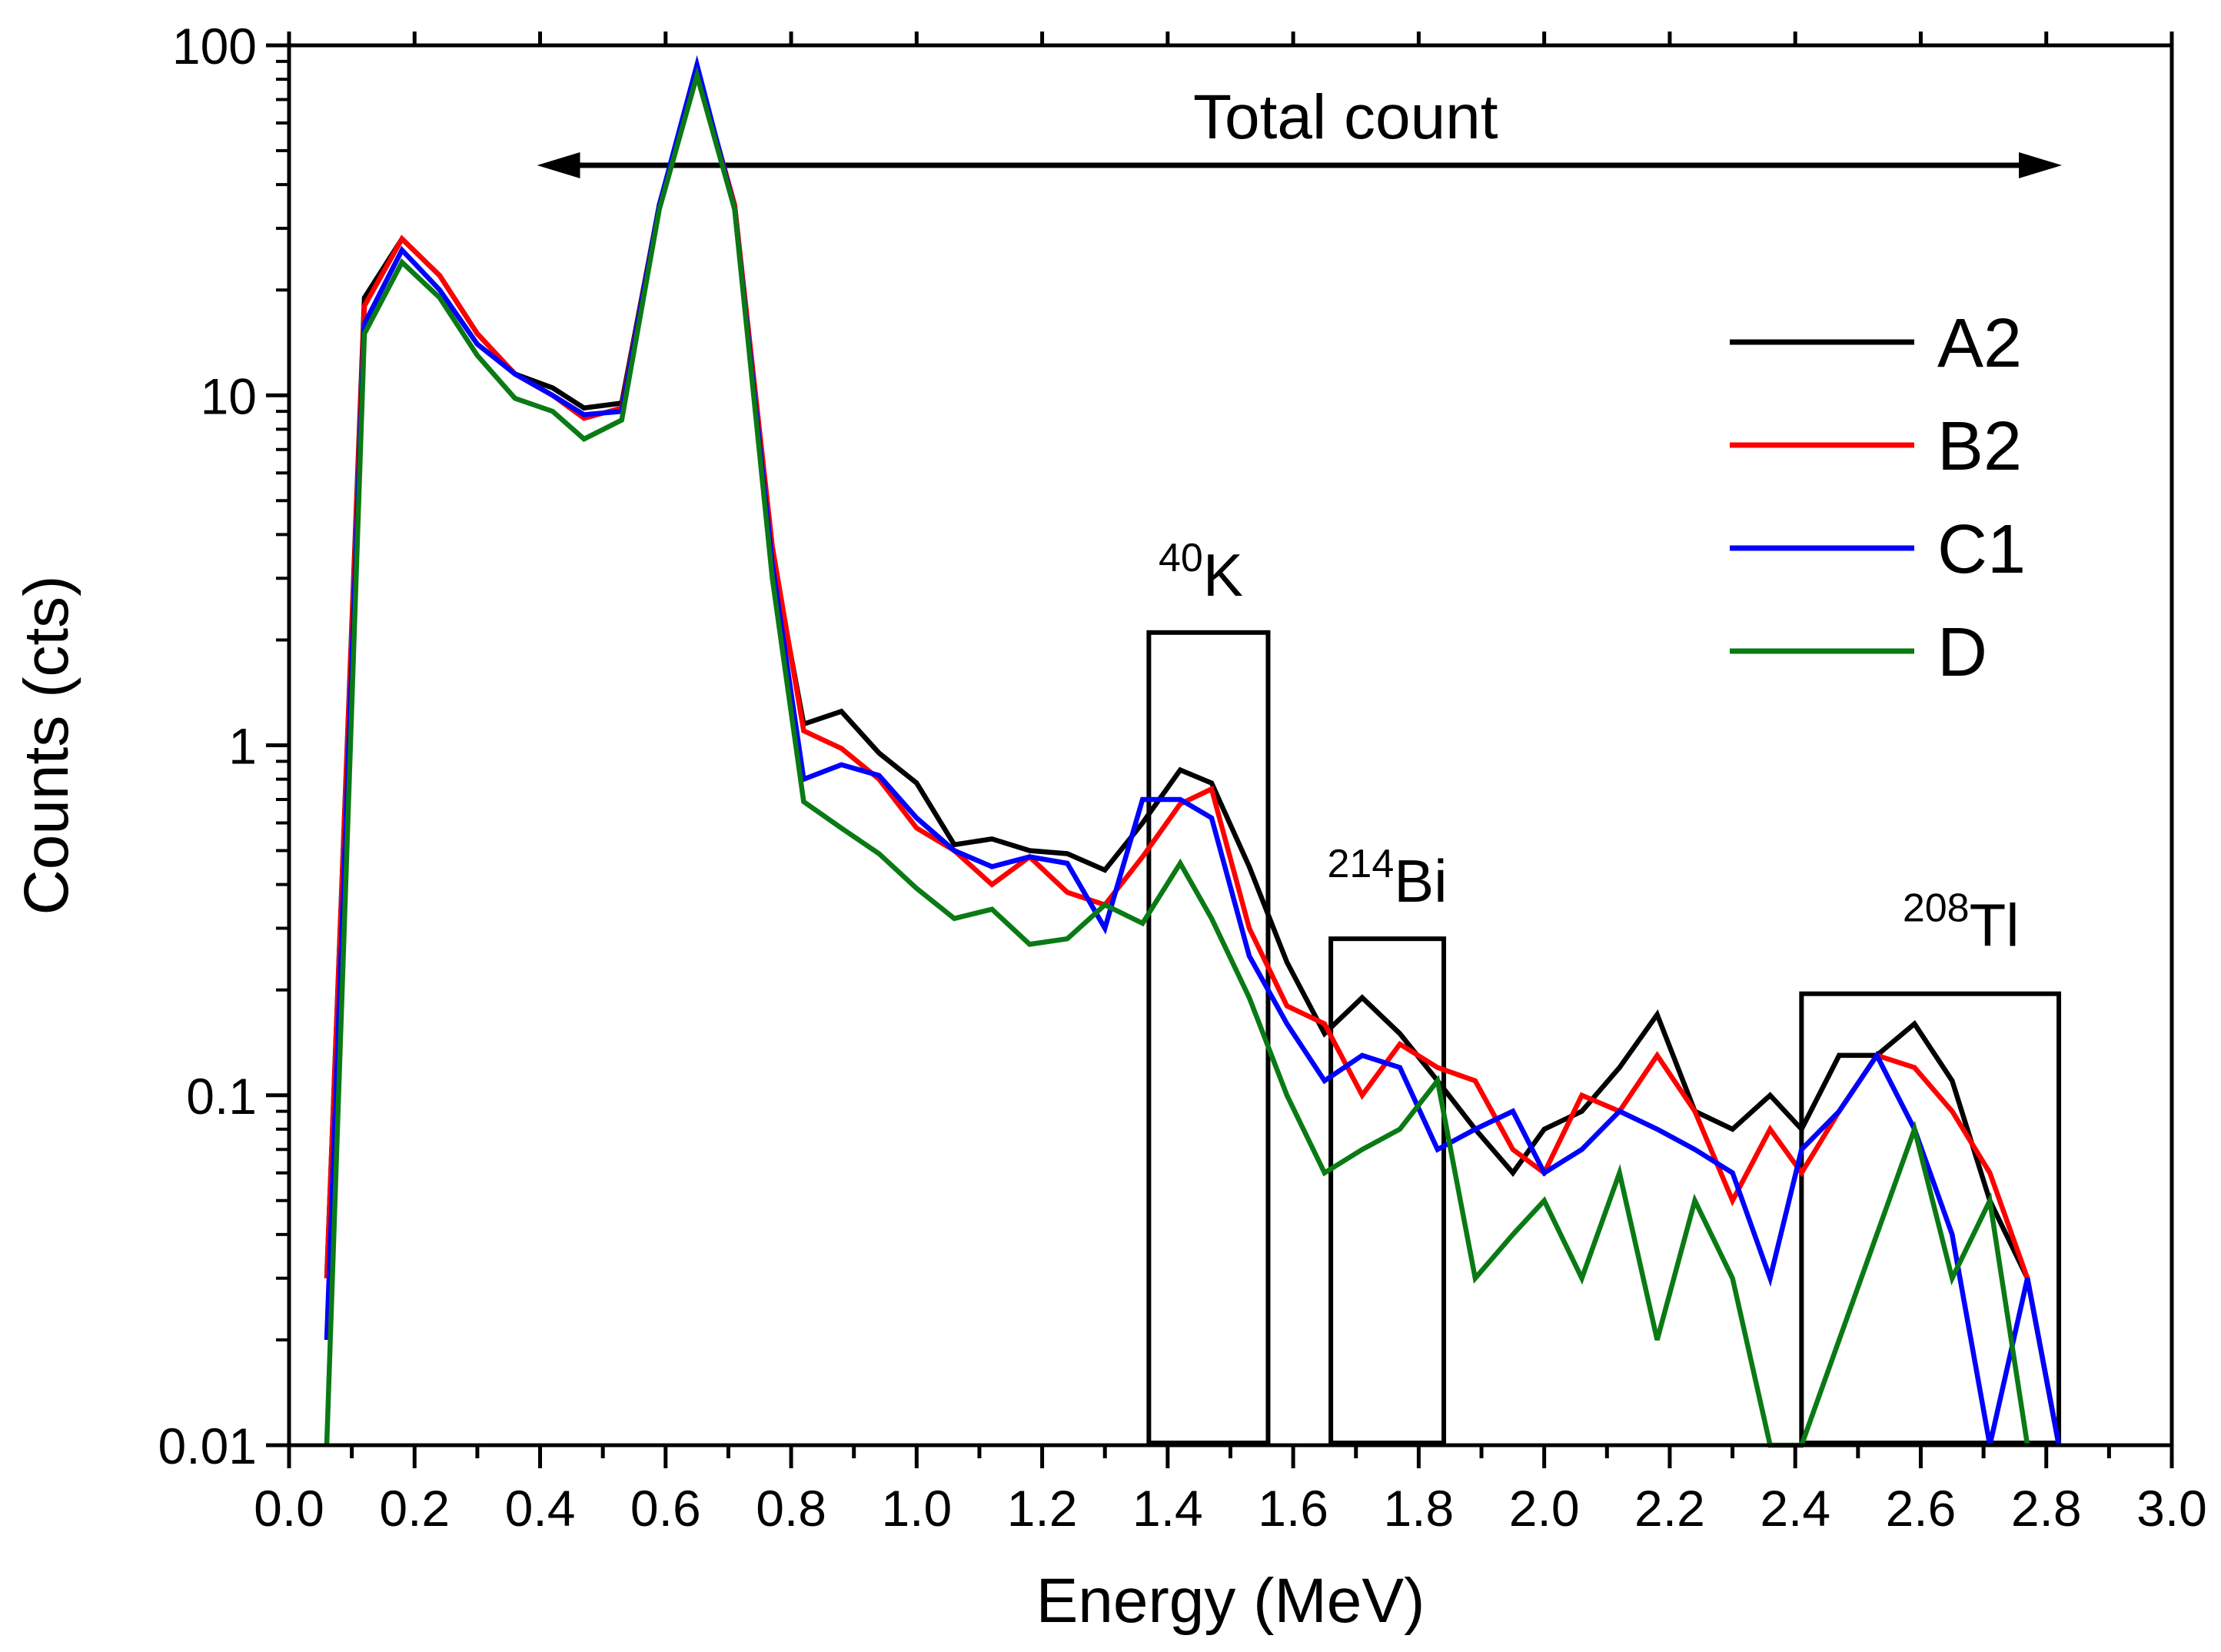 The width and height of the screenshot is (2221, 1652). Describe the element at coordinates (2046, 1508) in the screenshot. I see `x-tick-label: 2.8` at that location.